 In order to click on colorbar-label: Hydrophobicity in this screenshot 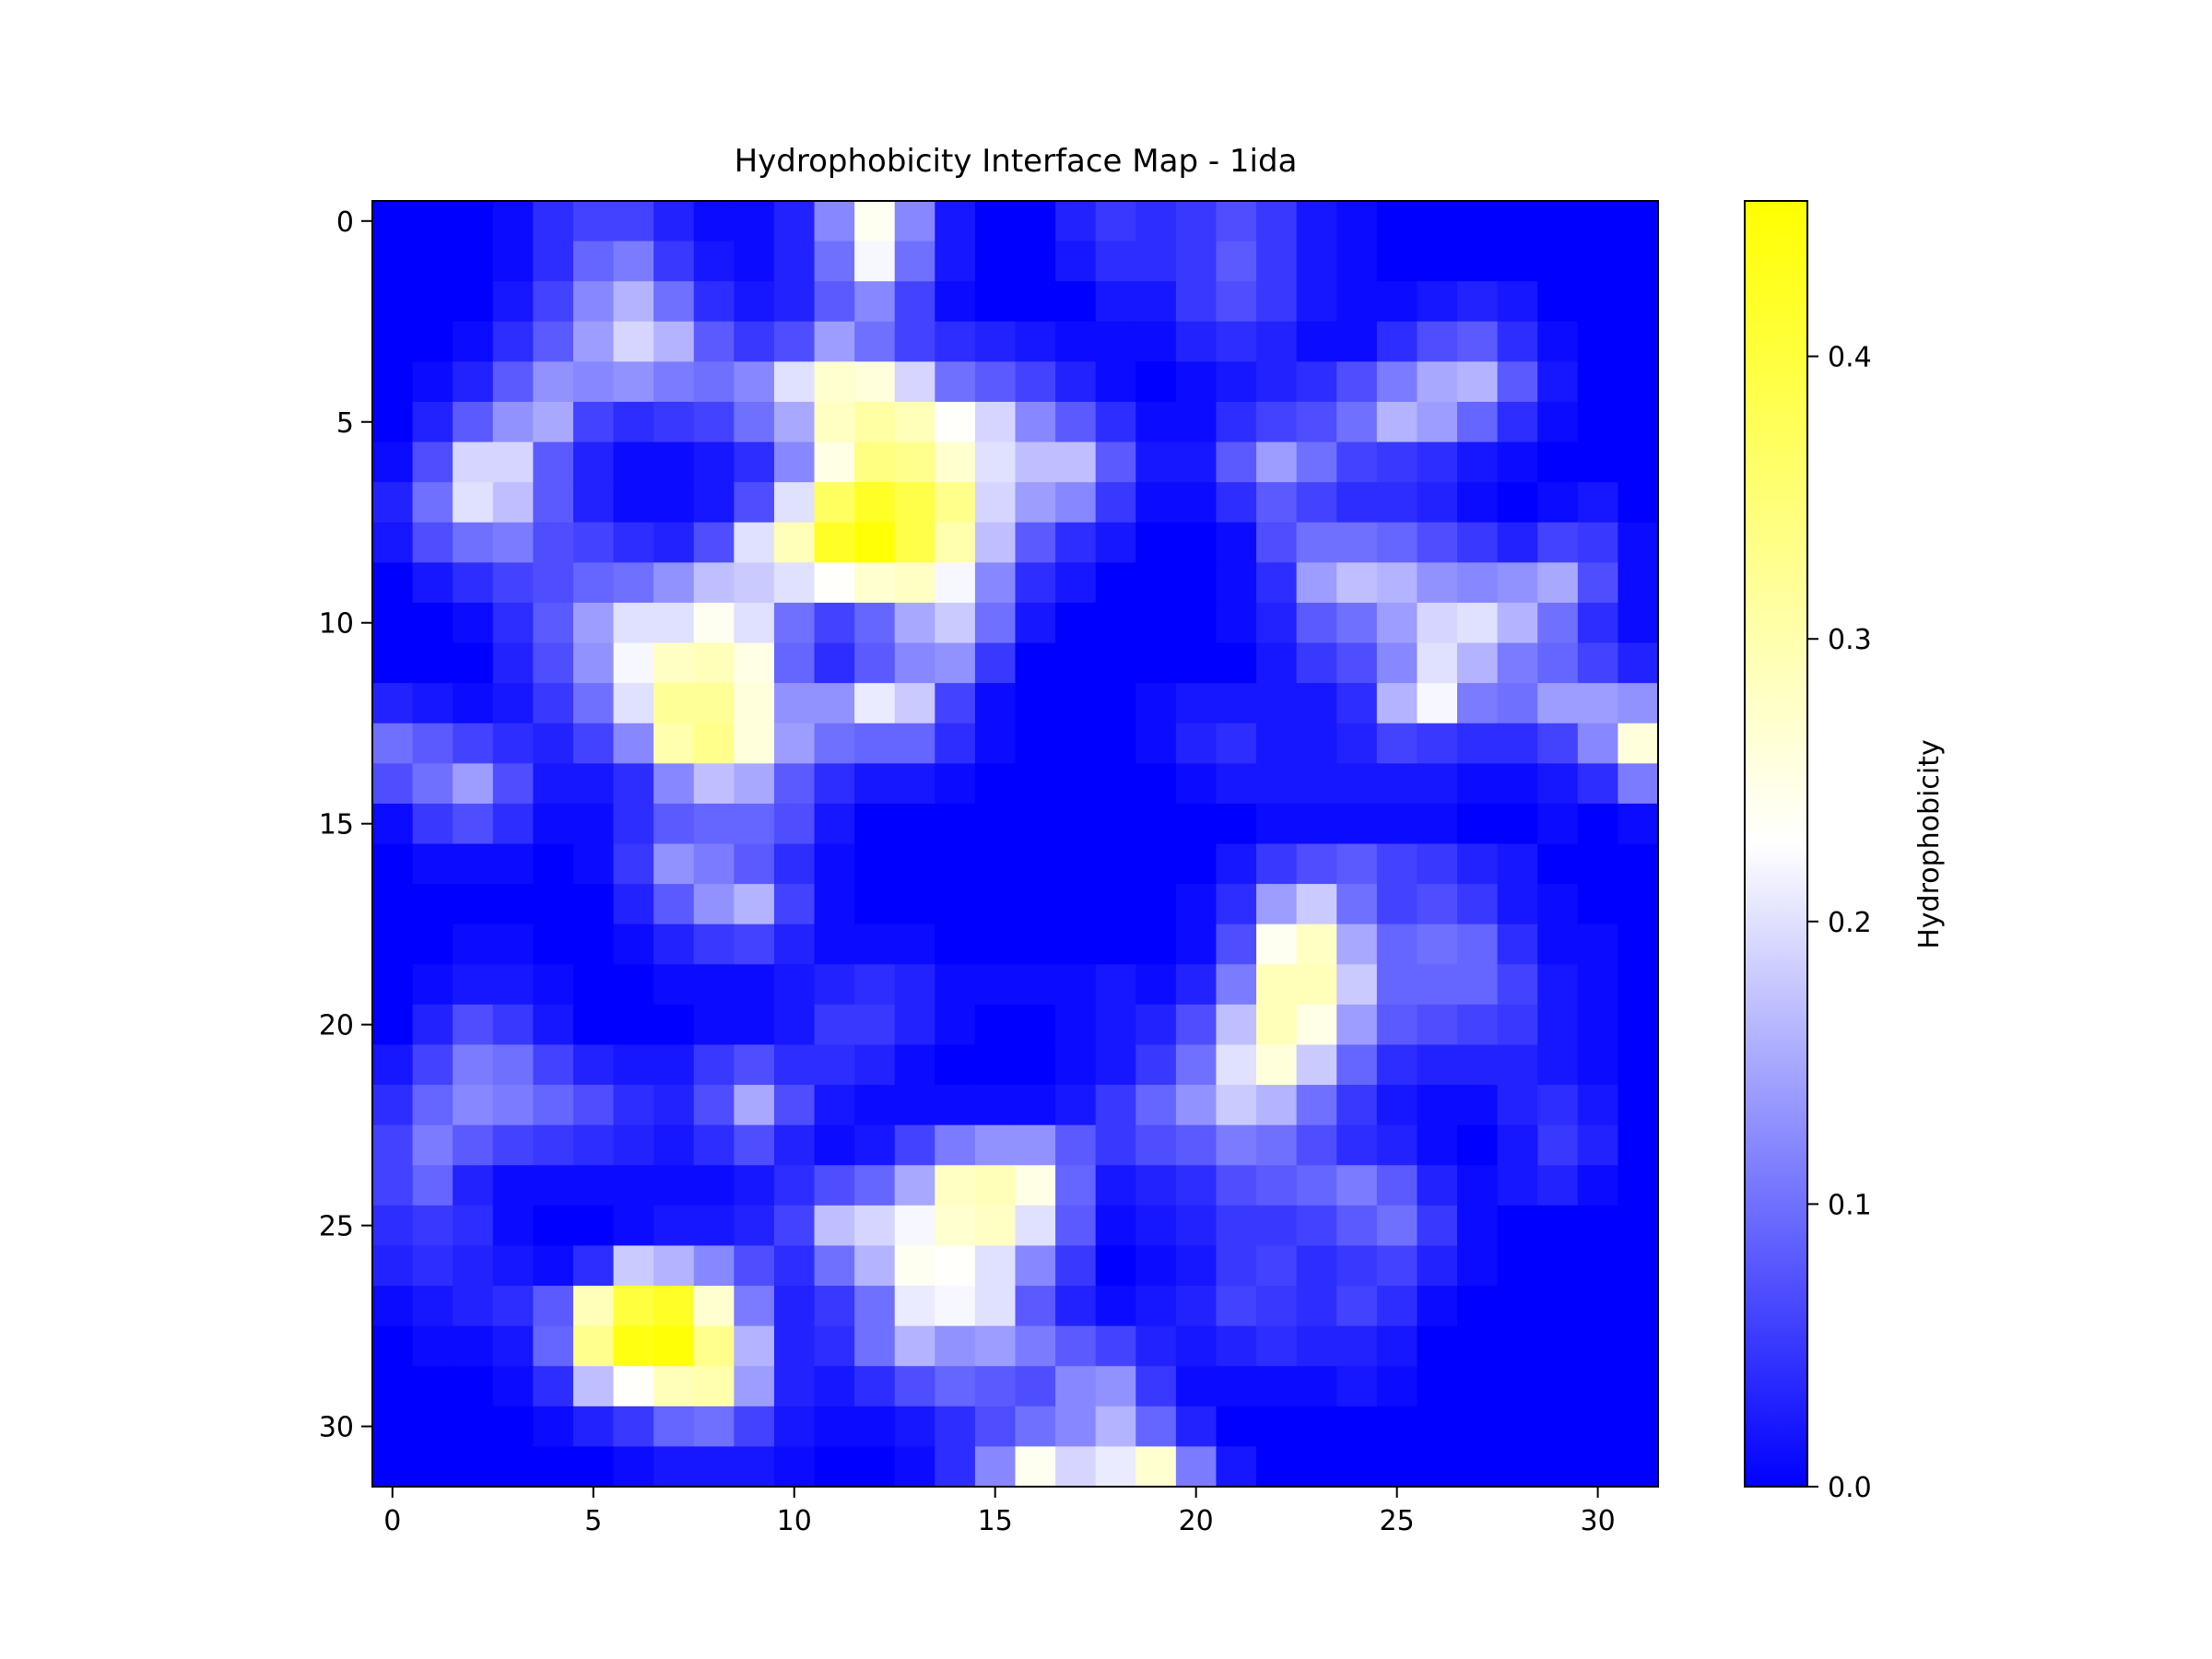, I will do `click(1929, 844)`.